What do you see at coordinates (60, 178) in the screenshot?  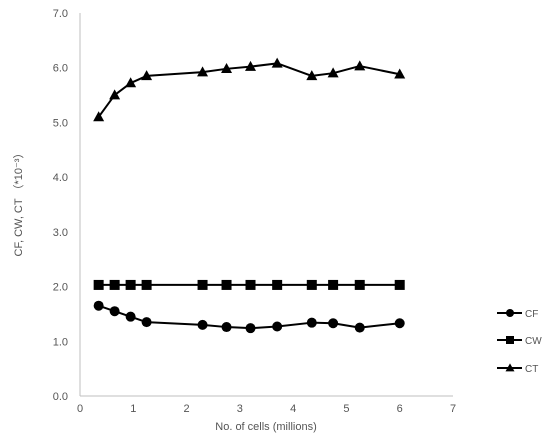 I see `y-tick-label: 4.0` at bounding box center [60, 178].